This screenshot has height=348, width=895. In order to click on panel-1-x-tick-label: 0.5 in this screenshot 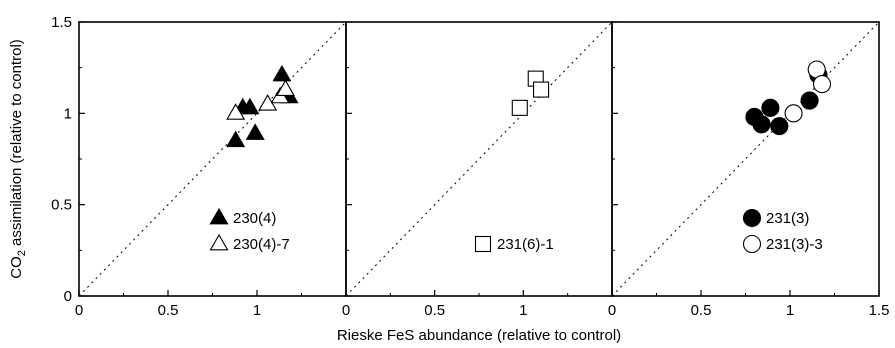, I will do `click(168, 310)`.